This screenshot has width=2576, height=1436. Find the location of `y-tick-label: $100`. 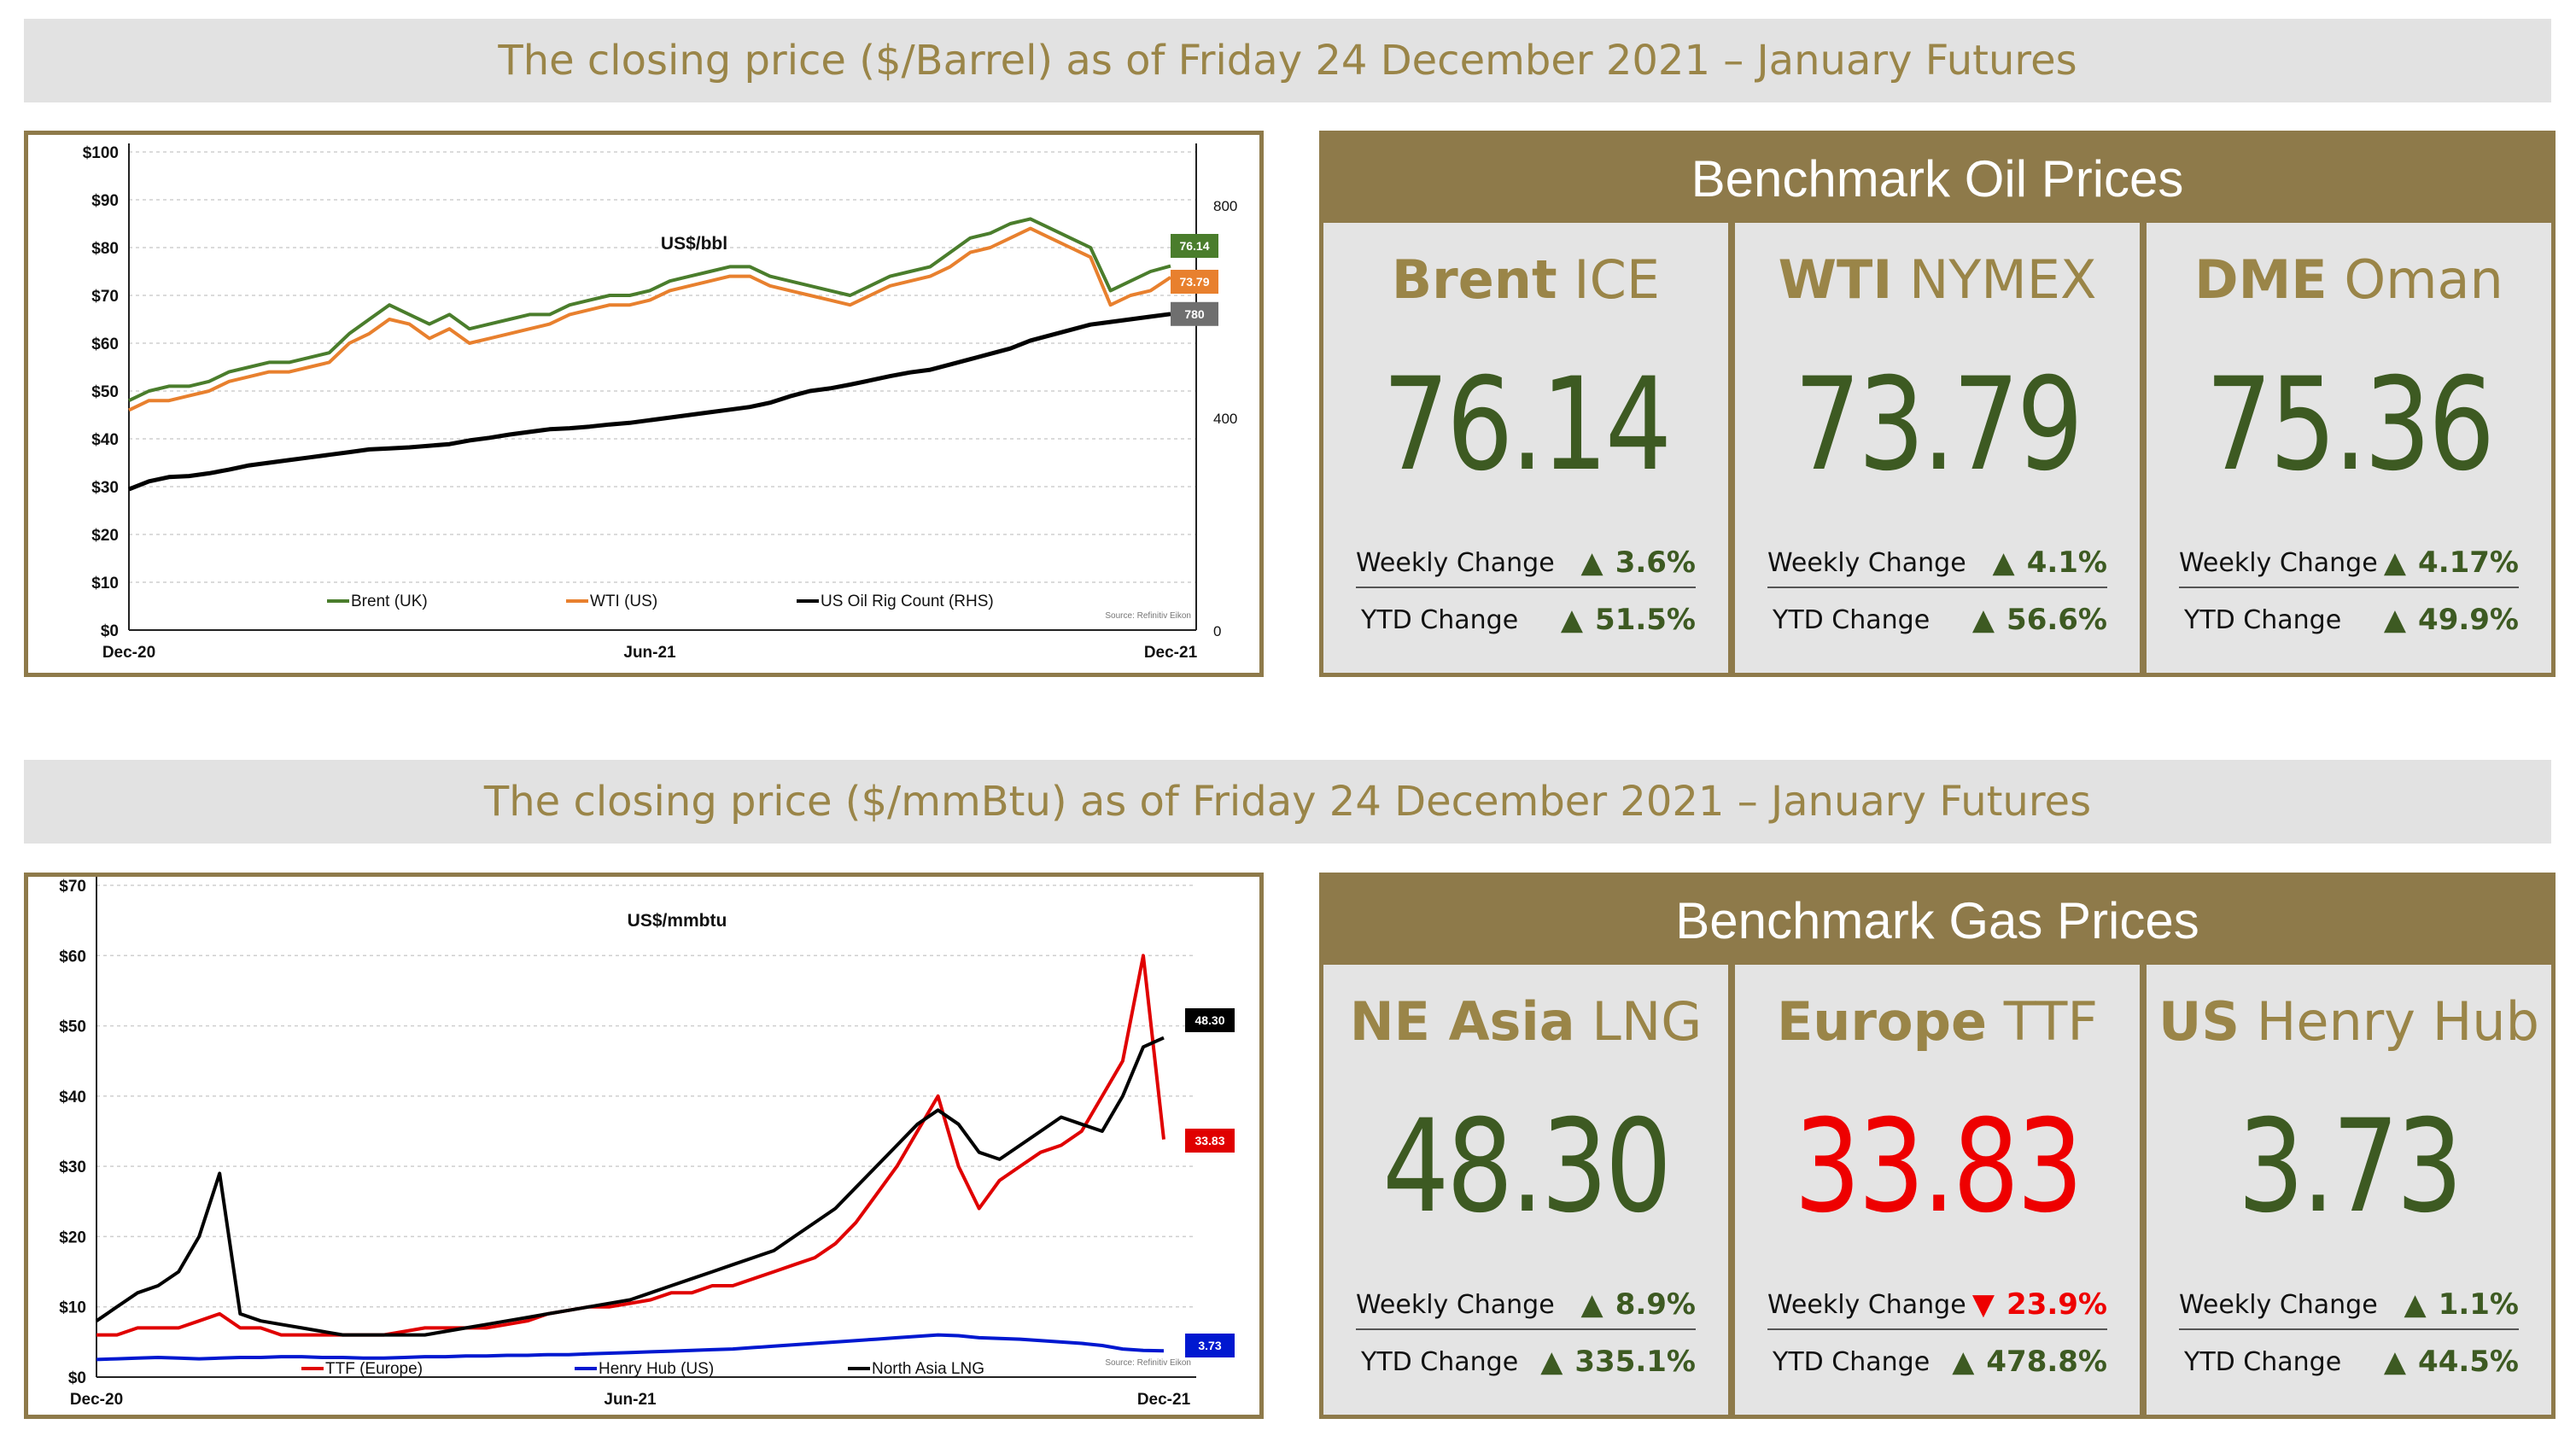

y-tick-label: $100 is located at coordinates (101, 153).